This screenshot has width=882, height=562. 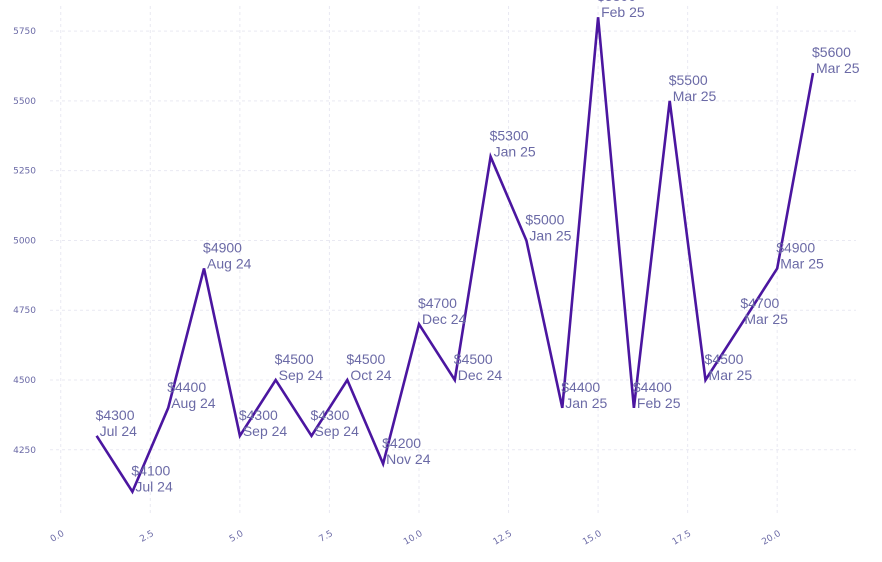 I want to click on data-label-value: $5000, so click(x=544, y=219).